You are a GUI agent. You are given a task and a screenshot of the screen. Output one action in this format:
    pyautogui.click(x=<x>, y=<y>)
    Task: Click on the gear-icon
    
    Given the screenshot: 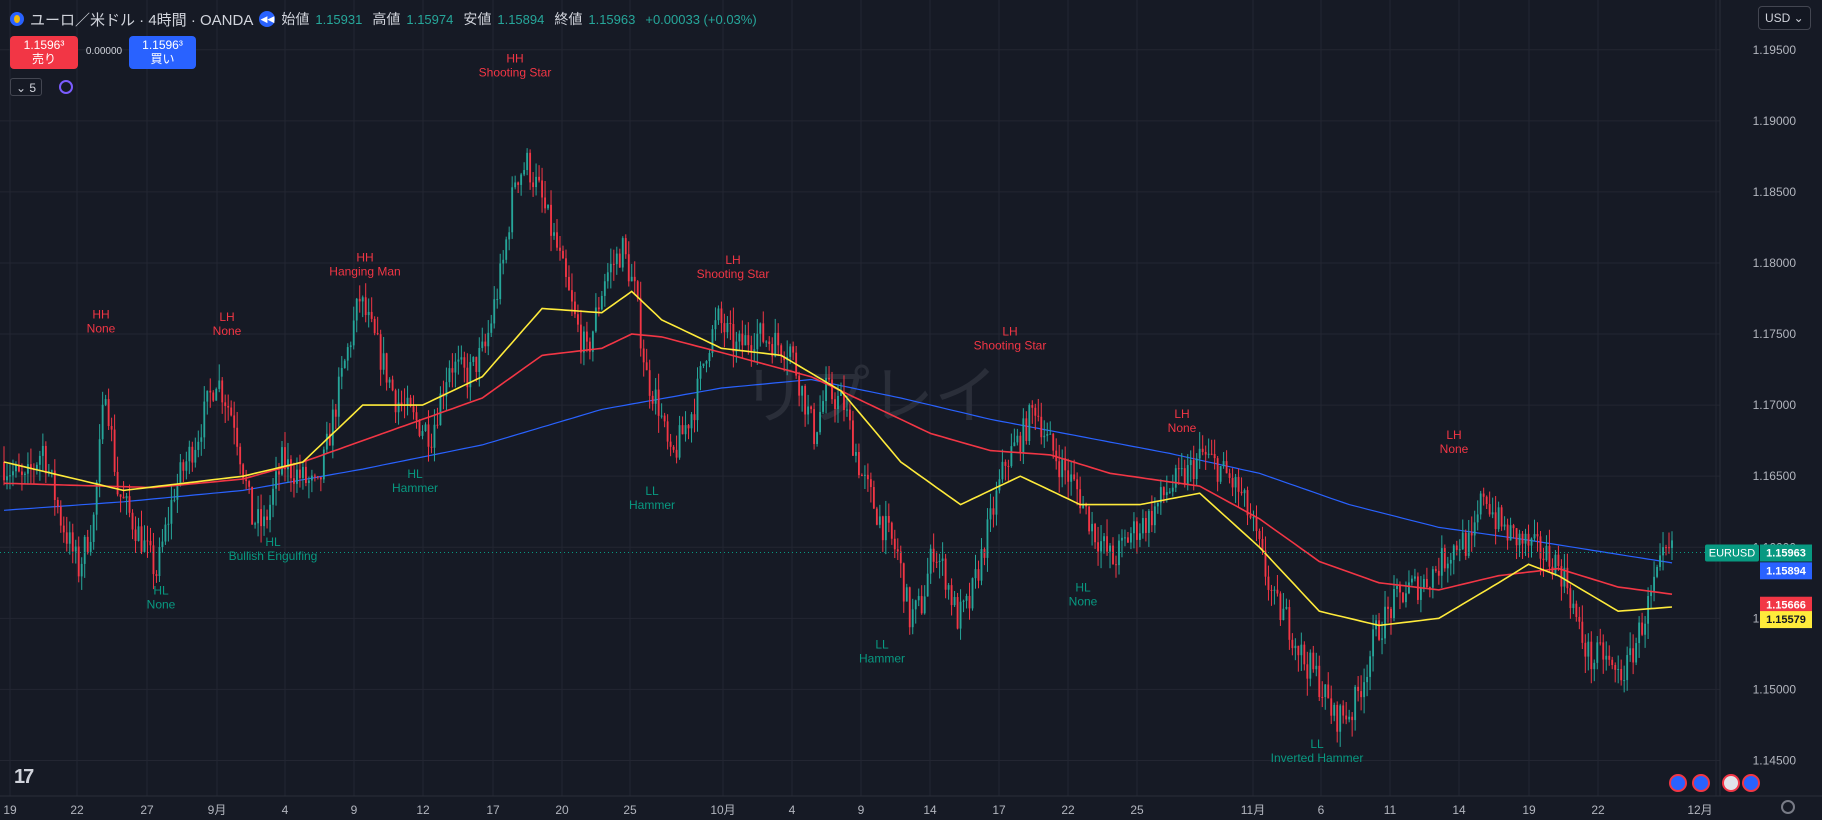 What is the action you would take?
    pyautogui.click(x=1788, y=807)
    